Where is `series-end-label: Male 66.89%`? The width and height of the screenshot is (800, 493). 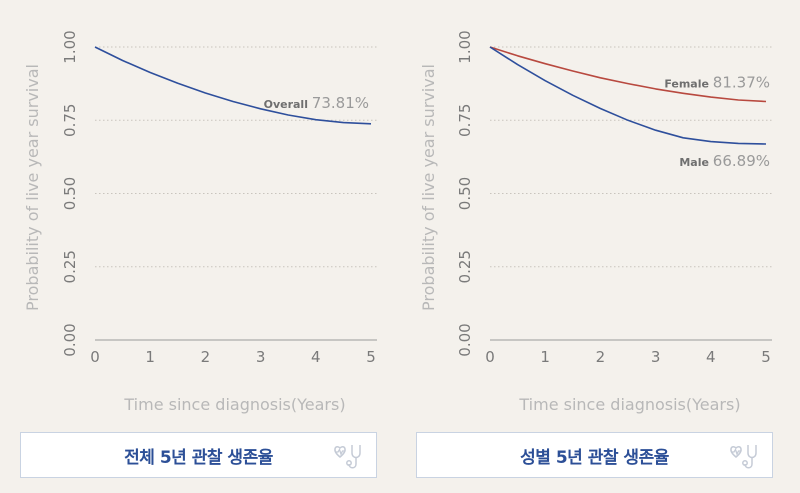
series-end-label: Male 66.89% is located at coordinates (724, 161).